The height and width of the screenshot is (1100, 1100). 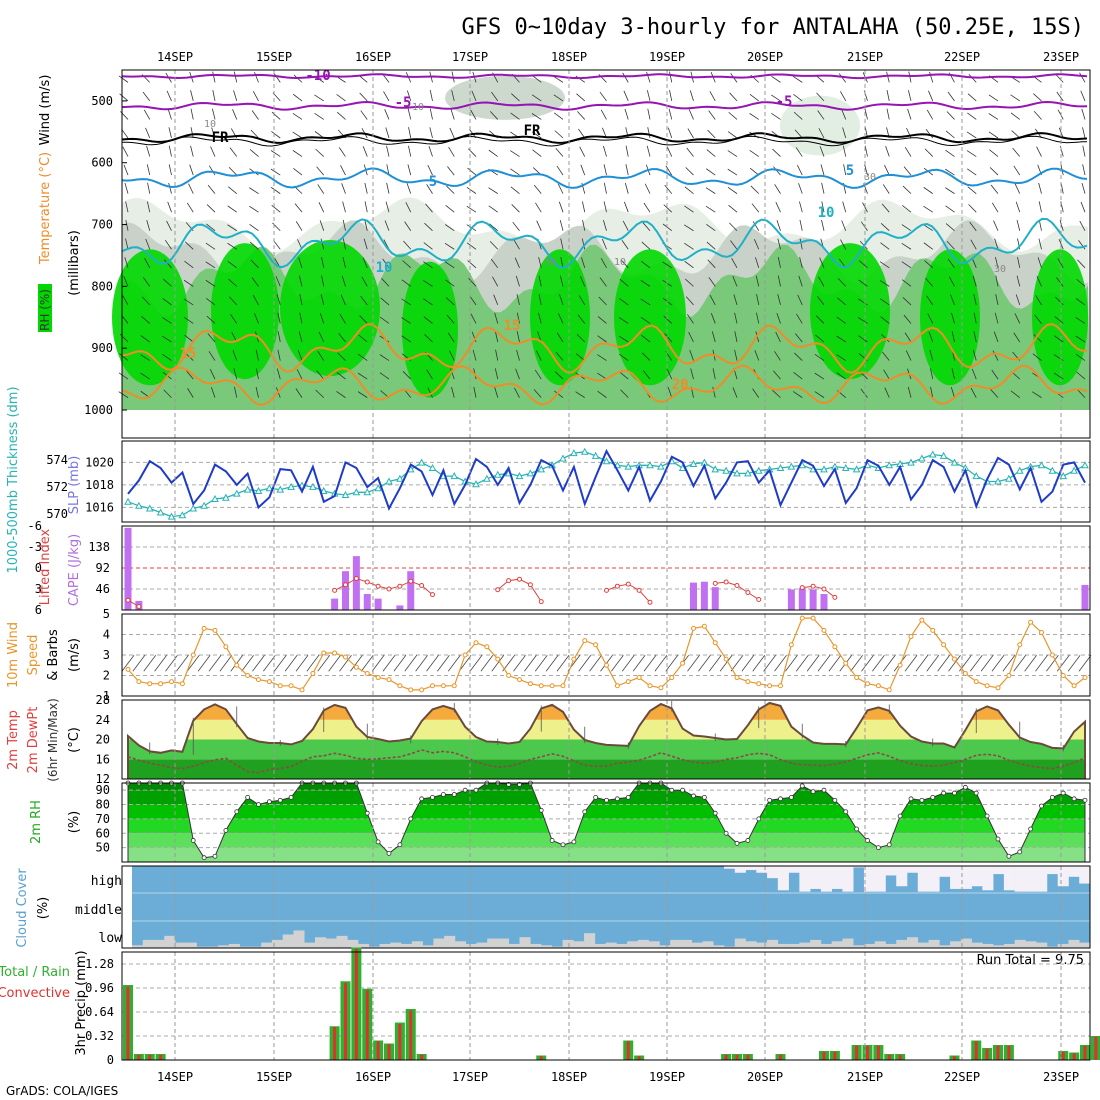 I want to click on rh-axis-full-label: 2m RH (%), so click(x=3, y=0).